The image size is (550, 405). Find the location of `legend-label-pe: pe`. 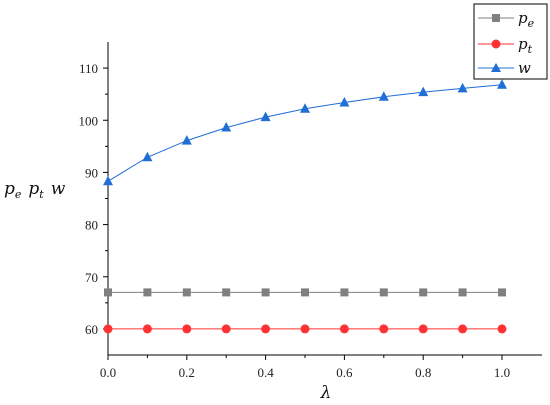

legend-label-pe: pe is located at coordinates (526, 19).